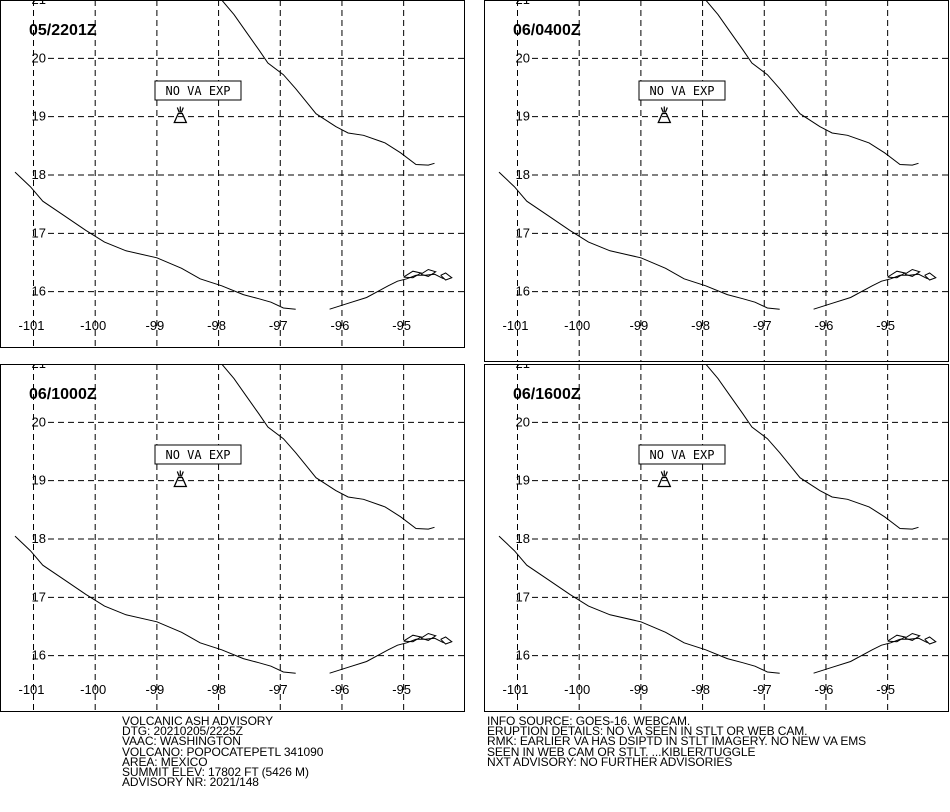 Image resolution: width=950 pixels, height=812 pixels. What do you see at coordinates (547, 30) in the screenshot?
I see `panel-time-label: 06/0400Z` at bounding box center [547, 30].